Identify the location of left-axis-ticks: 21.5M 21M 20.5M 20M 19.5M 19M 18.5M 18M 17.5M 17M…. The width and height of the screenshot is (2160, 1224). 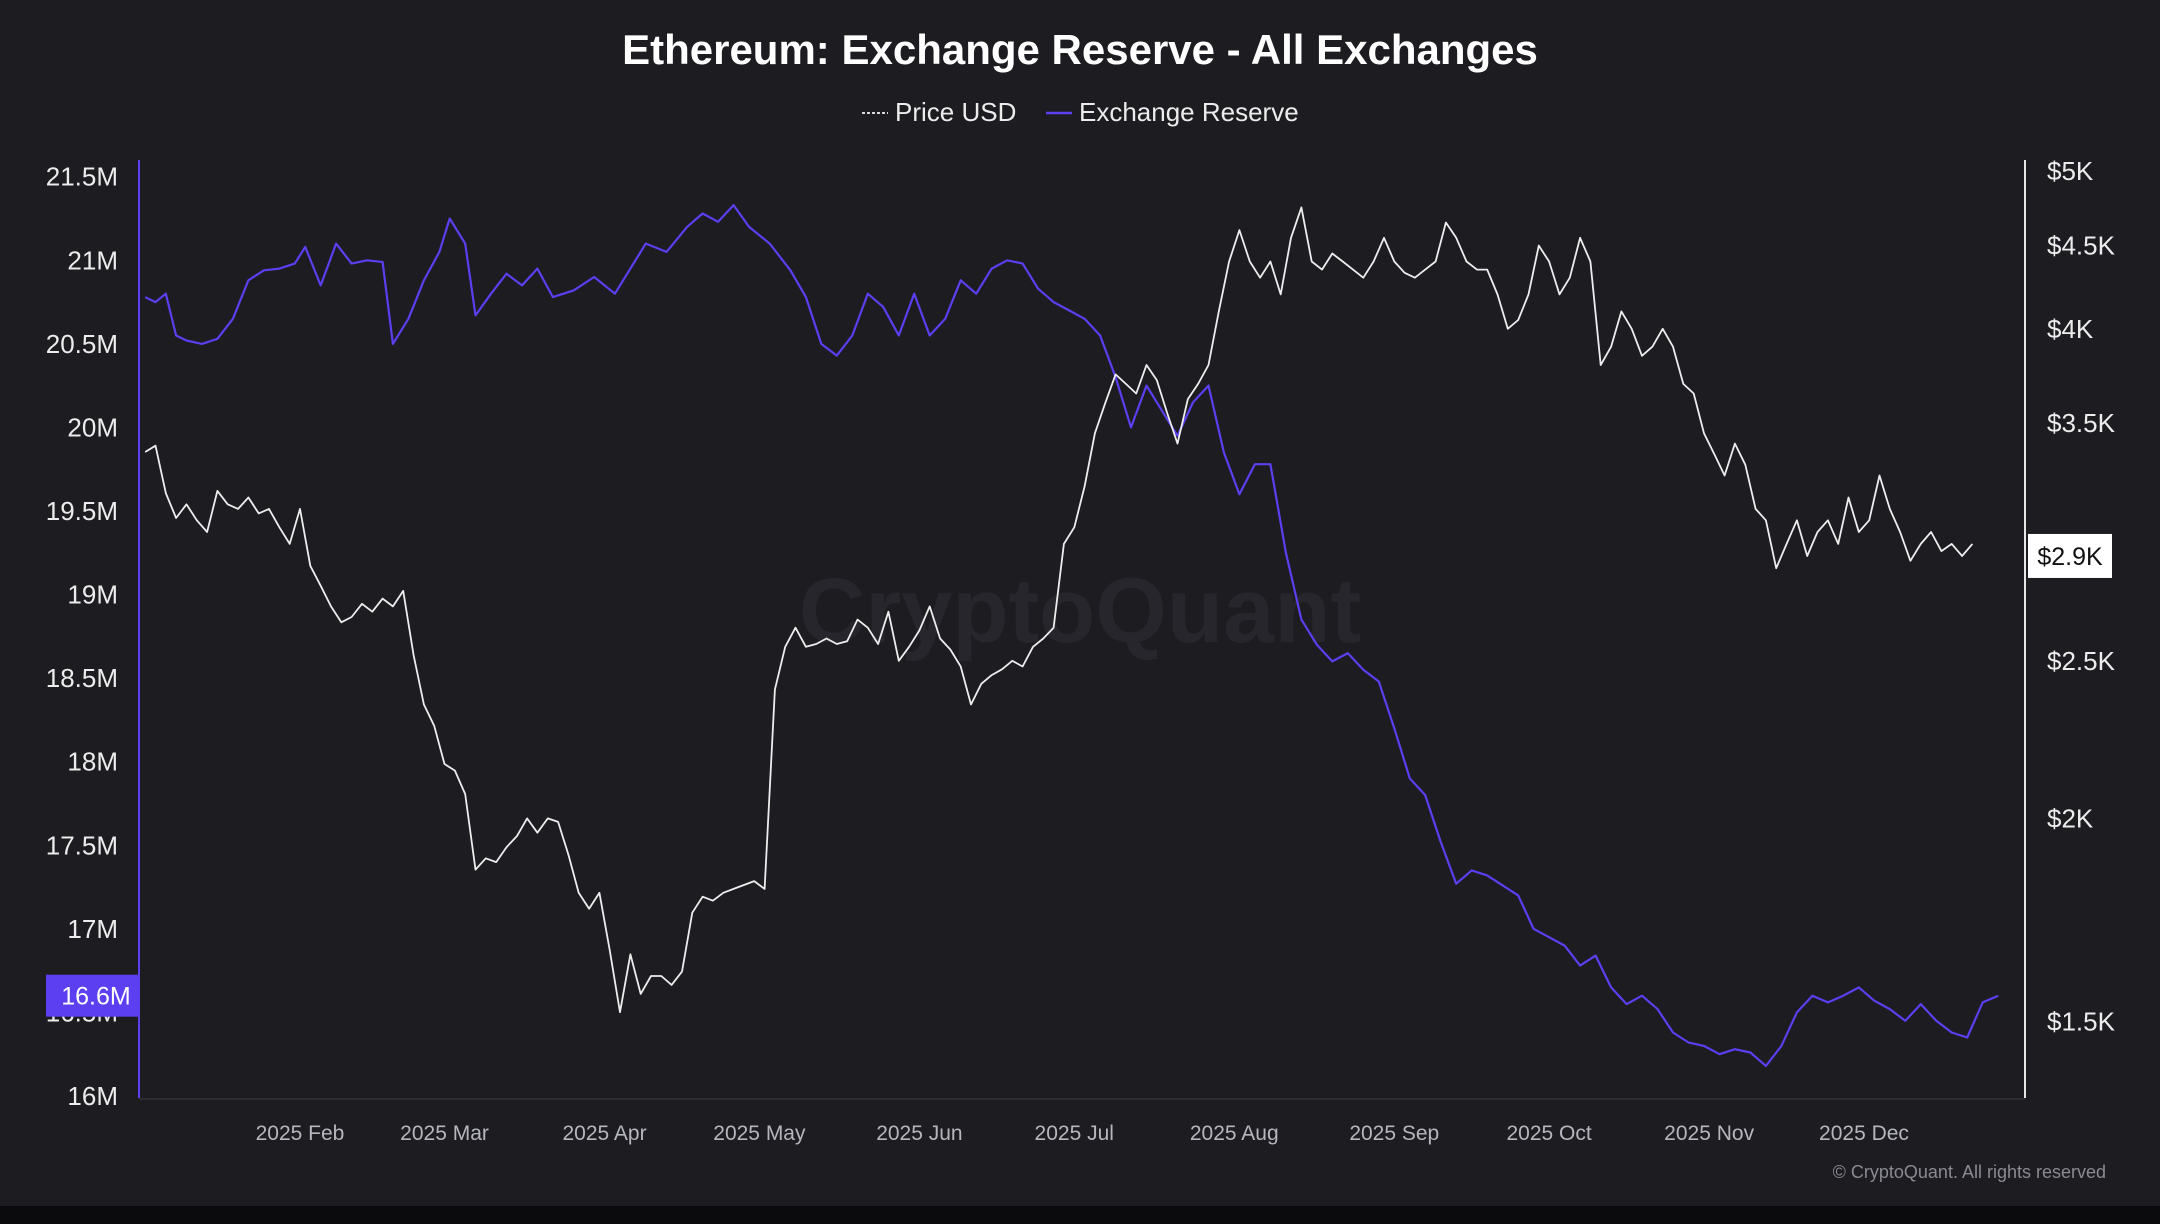
(82, 636).